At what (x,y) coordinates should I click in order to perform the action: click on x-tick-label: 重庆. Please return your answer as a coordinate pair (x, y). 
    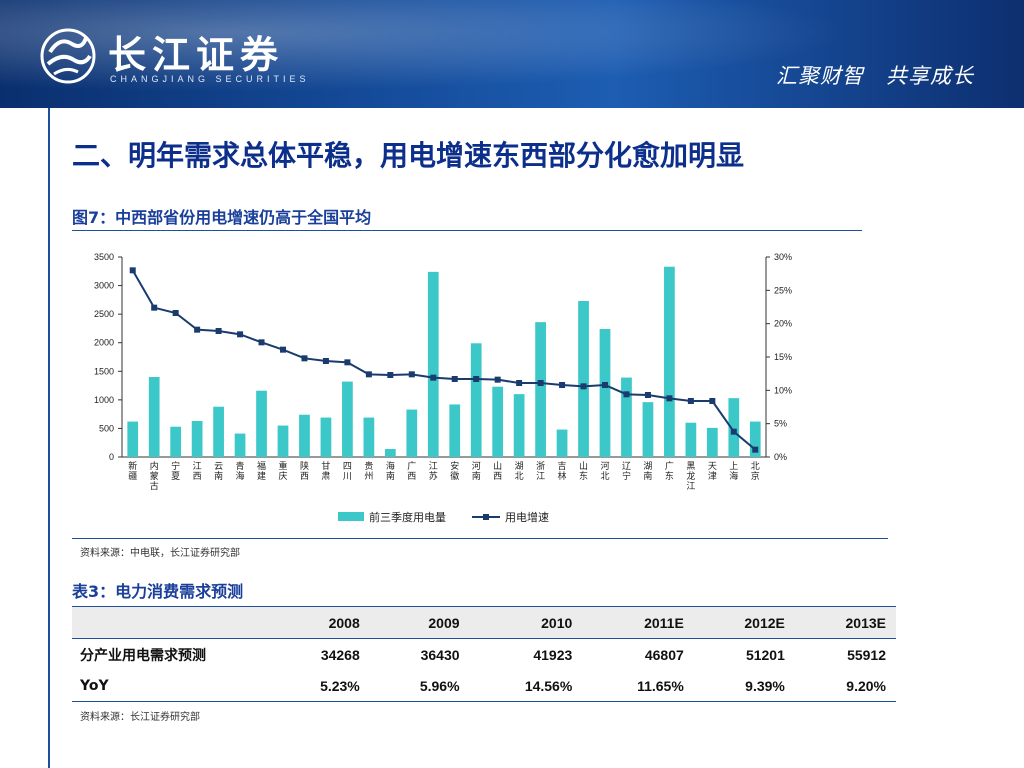
    Looking at the image, I should click on (282, 471).